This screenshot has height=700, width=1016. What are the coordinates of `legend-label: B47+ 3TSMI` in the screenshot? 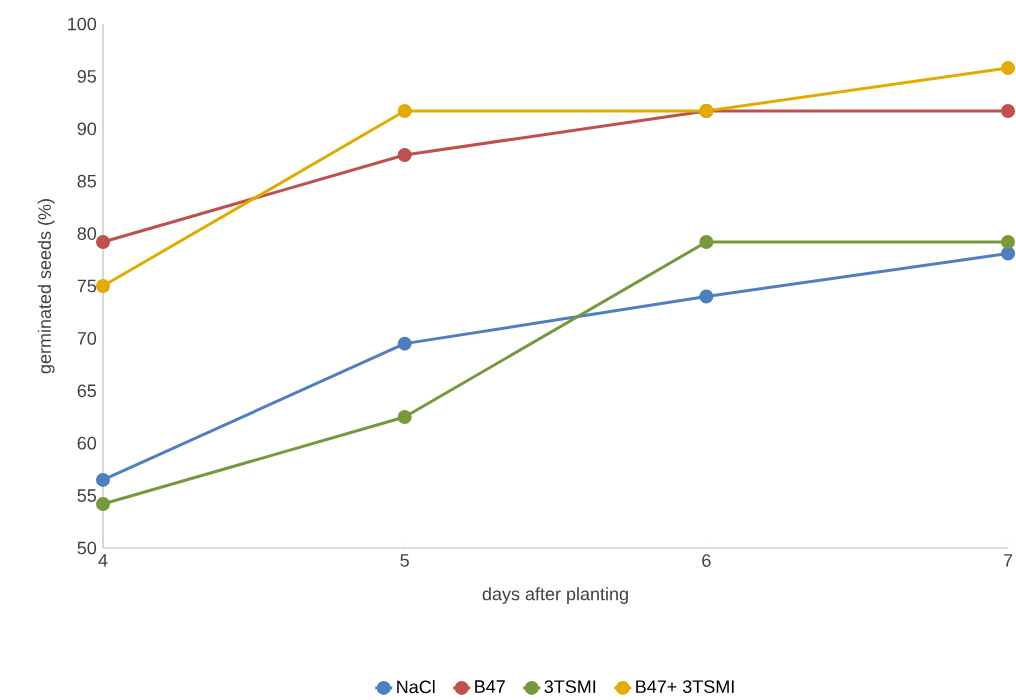 It's located at (685, 687).